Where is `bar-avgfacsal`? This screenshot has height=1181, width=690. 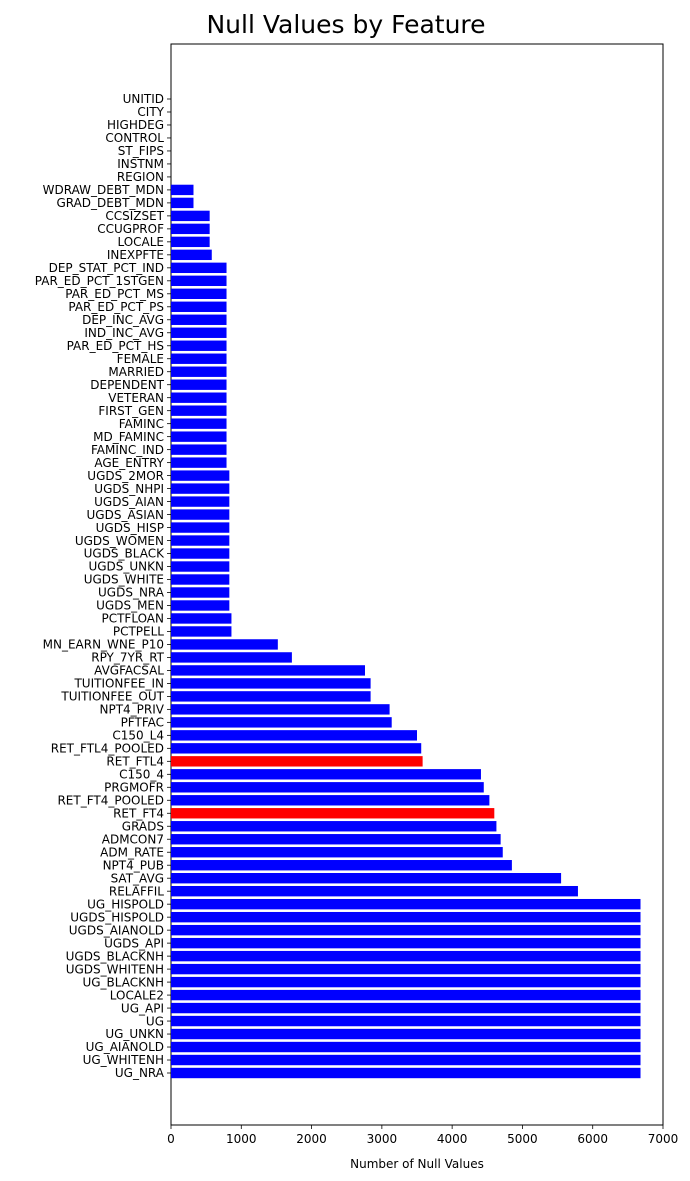 bar-avgfacsal is located at coordinates (268, 670).